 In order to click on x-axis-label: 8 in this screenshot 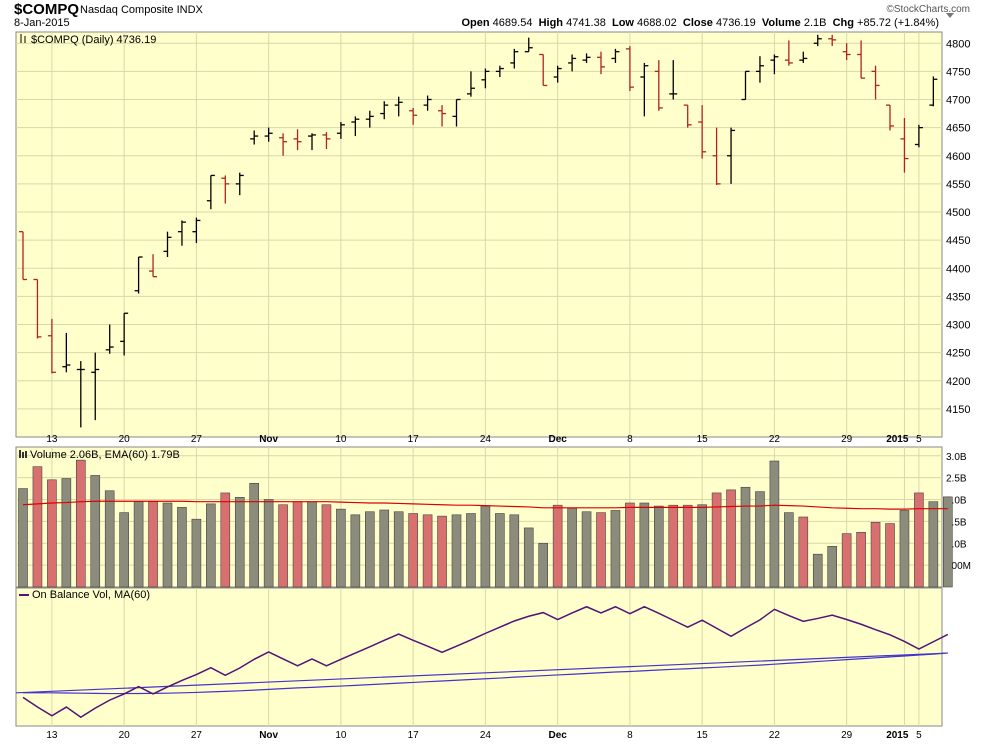, I will do `click(630, 439)`.